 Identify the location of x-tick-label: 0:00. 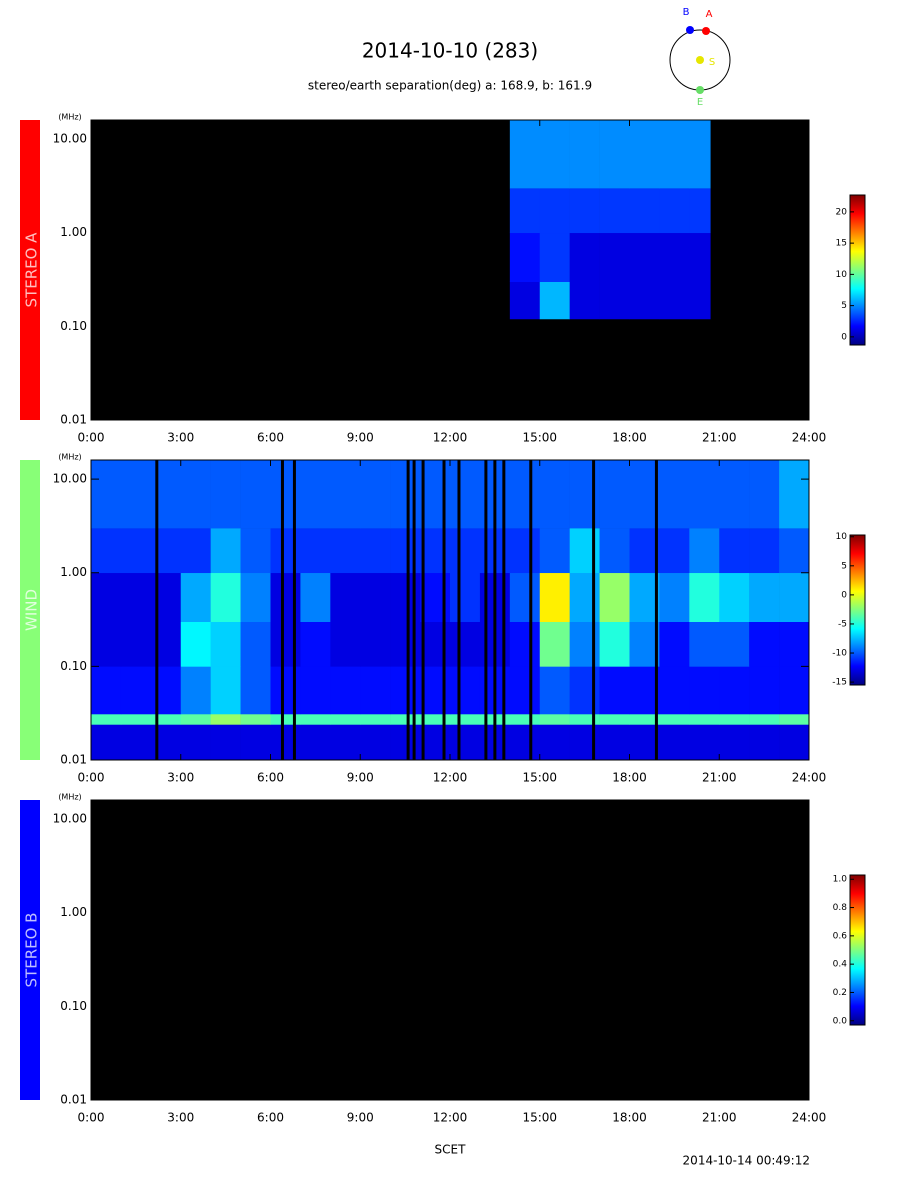
(91, 778).